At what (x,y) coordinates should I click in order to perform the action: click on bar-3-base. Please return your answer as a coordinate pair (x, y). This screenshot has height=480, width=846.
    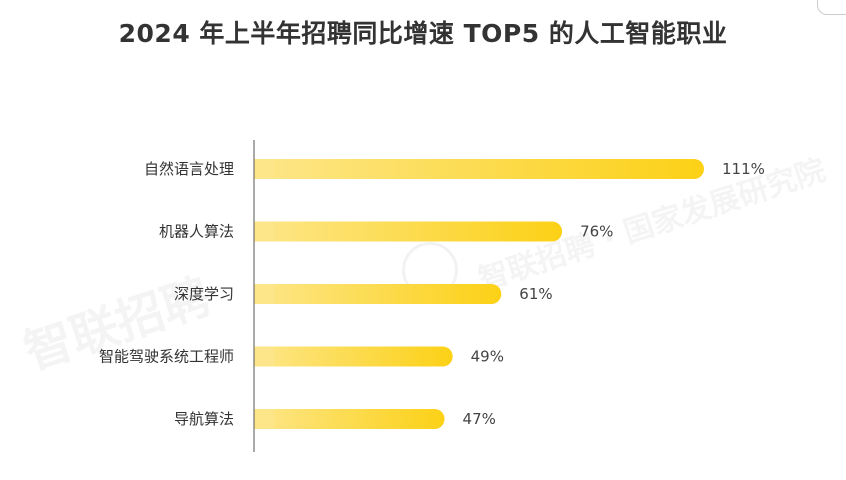
    Looking at the image, I should click on (264, 294).